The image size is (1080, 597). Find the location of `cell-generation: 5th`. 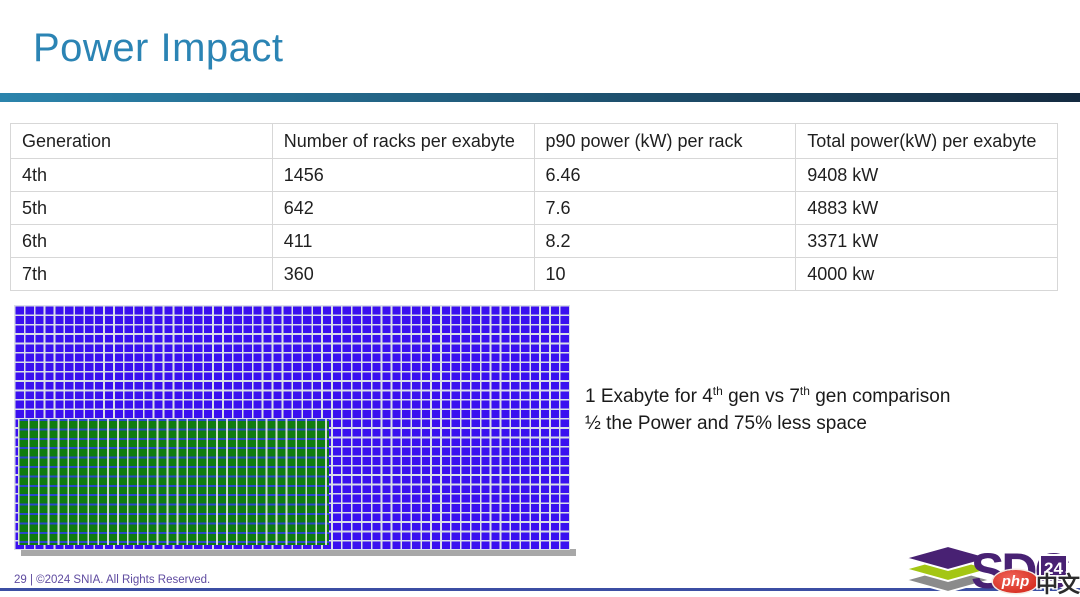

cell-generation: 5th is located at coordinates (141, 208).